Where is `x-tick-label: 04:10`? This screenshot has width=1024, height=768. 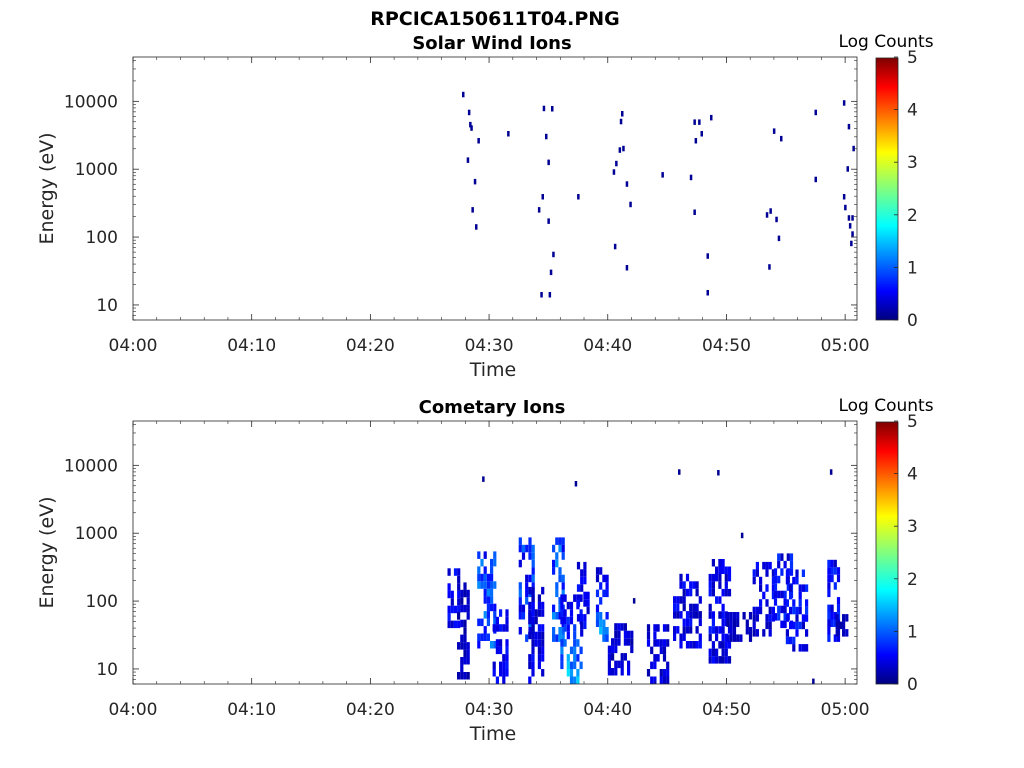
x-tick-label: 04:10 is located at coordinates (251, 710).